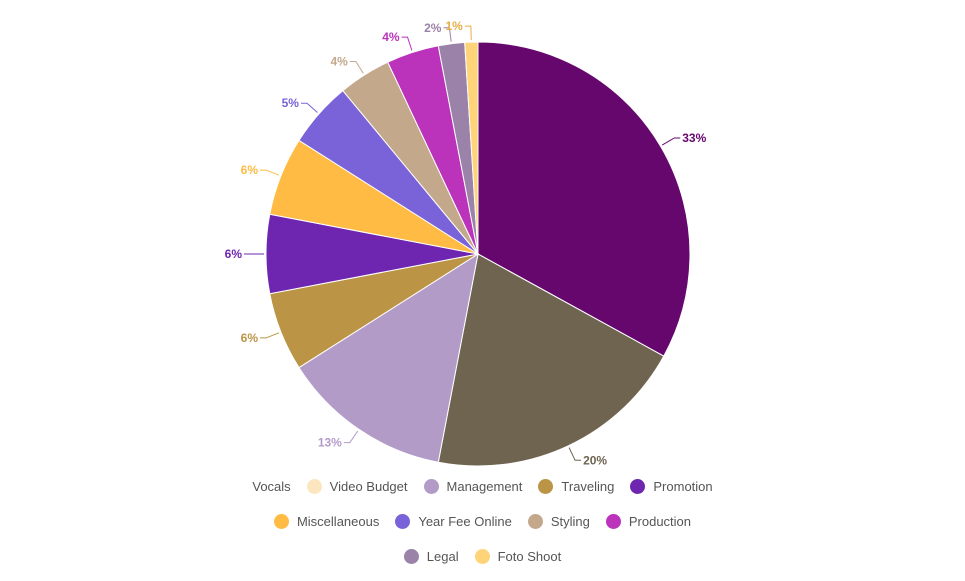 Image resolution: width=965 pixels, height=581 pixels. I want to click on legend-item-vocals: Vocals, so click(271, 486).